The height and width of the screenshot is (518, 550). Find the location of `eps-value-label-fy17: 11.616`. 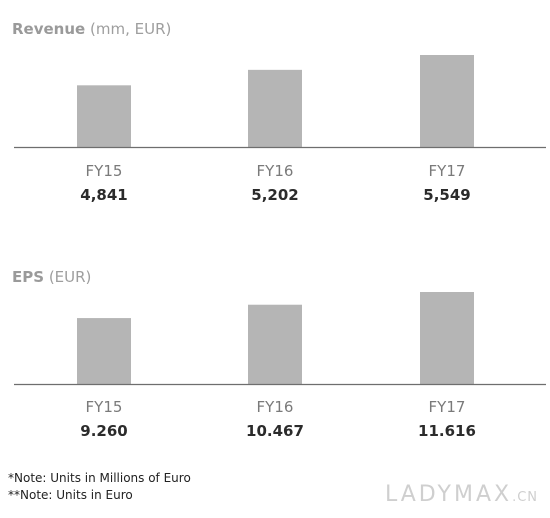

eps-value-label-fy17: 11.616 is located at coordinates (447, 431).